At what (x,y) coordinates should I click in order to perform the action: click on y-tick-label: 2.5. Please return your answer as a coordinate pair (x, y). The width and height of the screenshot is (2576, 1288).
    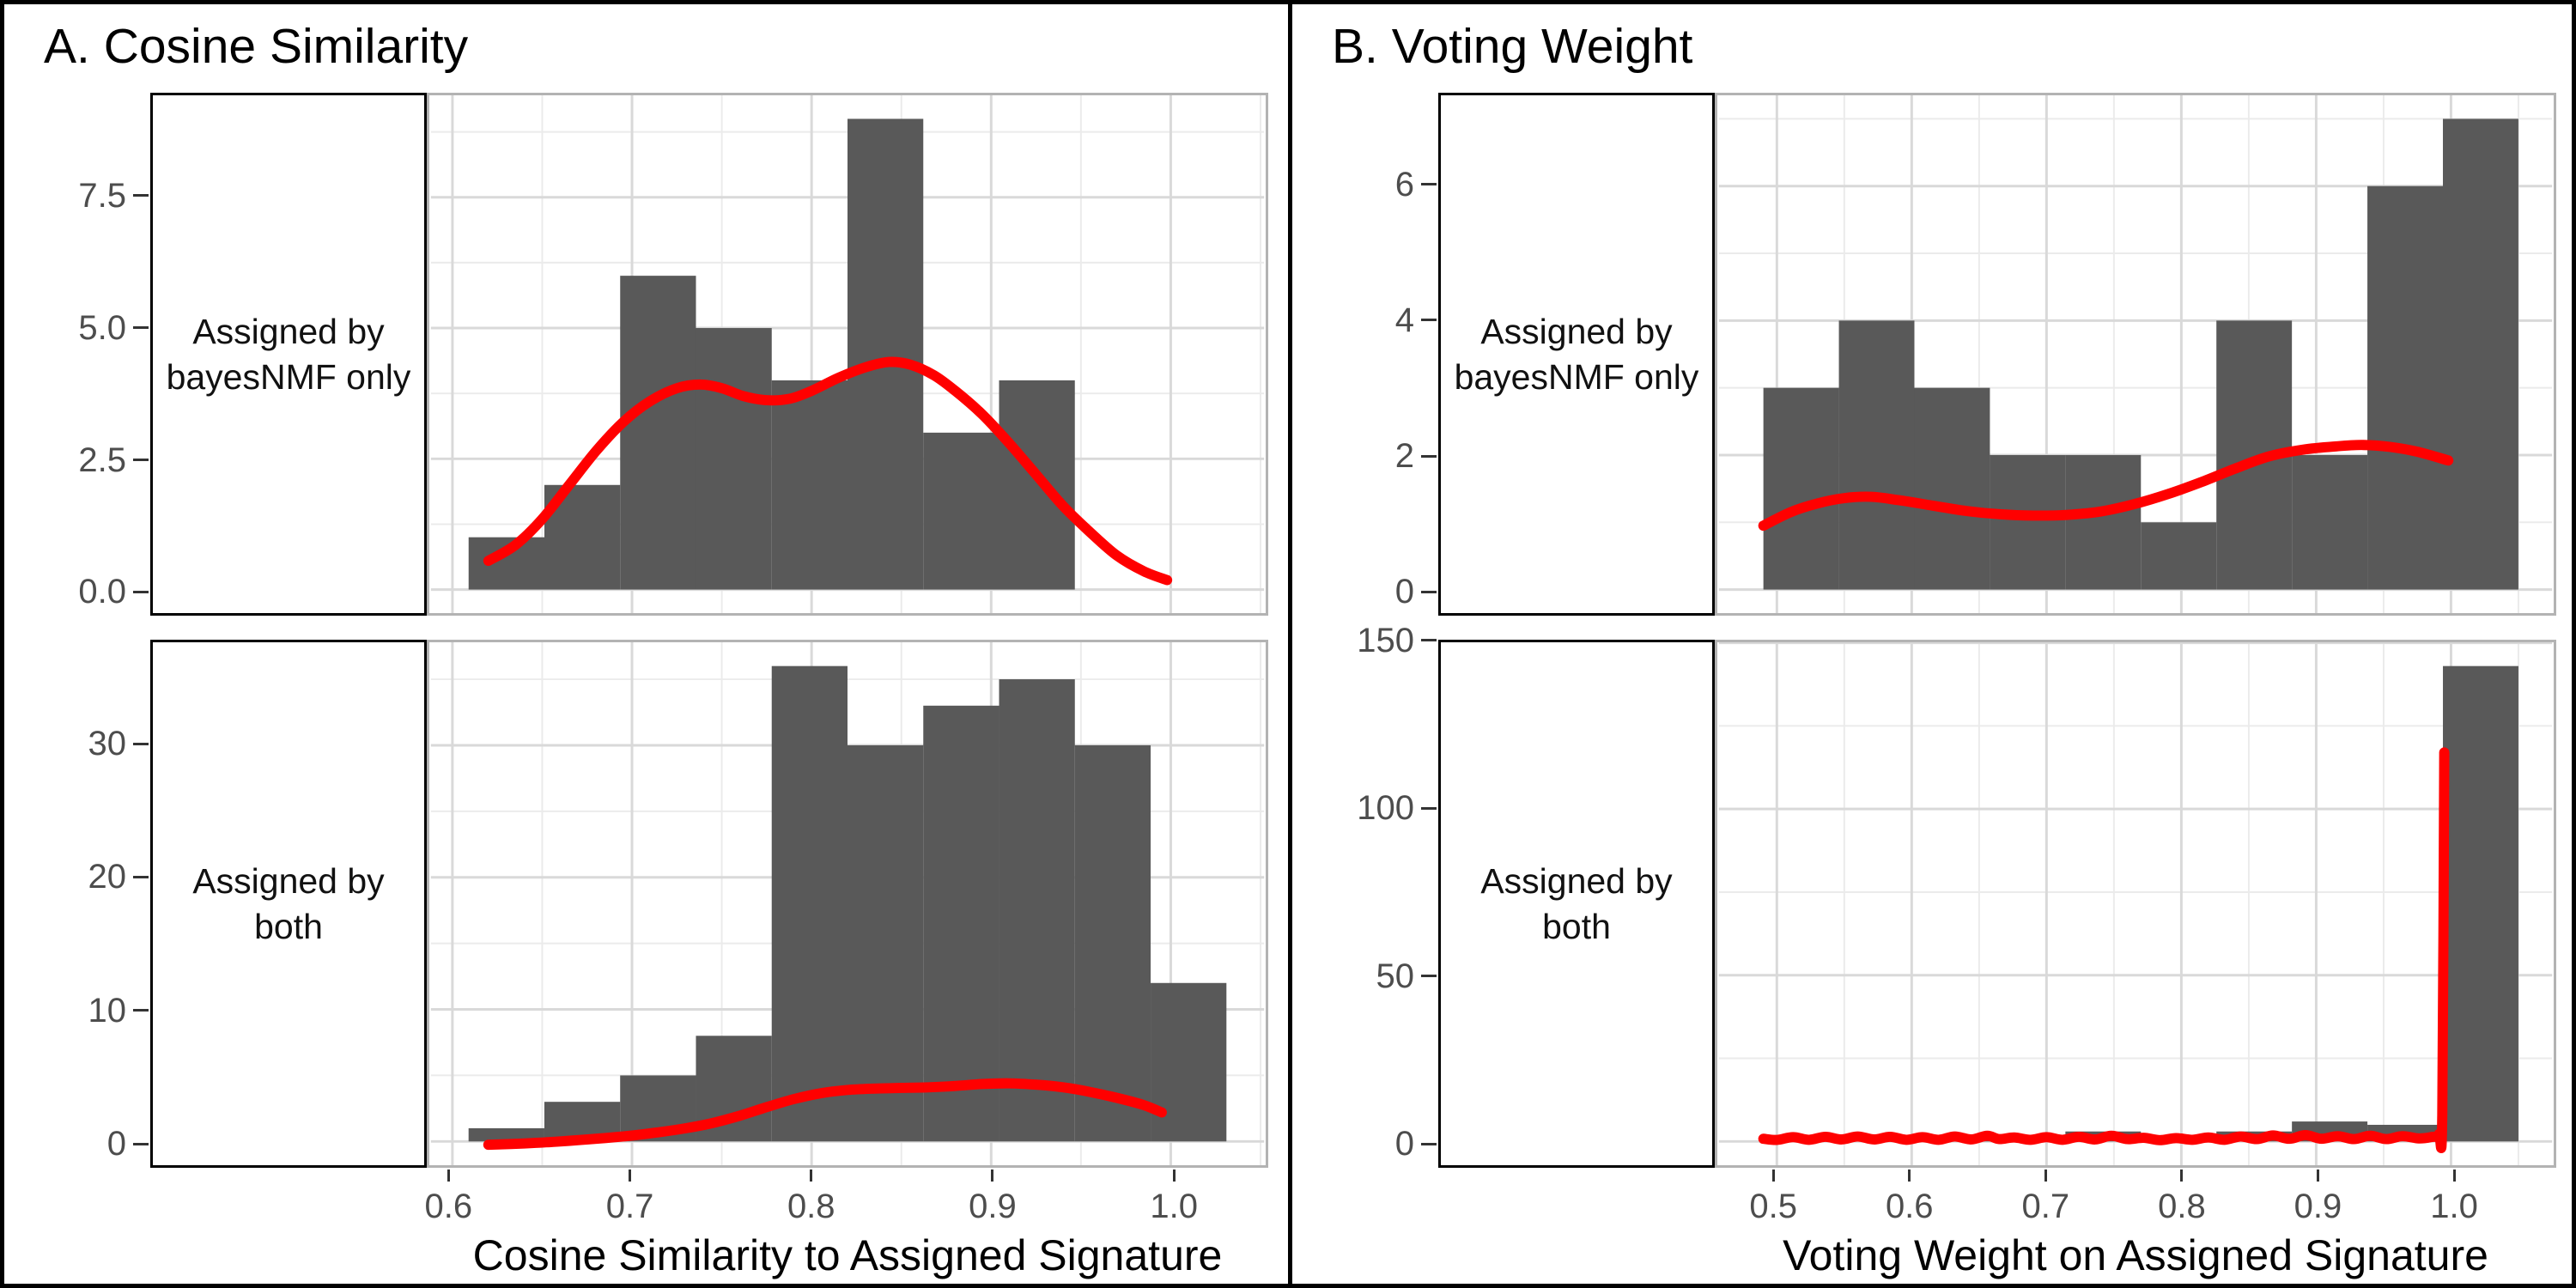
    Looking at the image, I should click on (102, 459).